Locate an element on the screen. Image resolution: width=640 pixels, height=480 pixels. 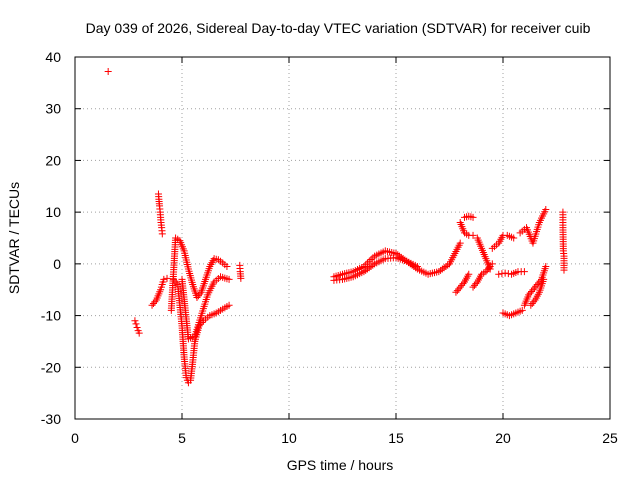
series-seg-20.8-22.0-rise is located at coordinates (533, 226).